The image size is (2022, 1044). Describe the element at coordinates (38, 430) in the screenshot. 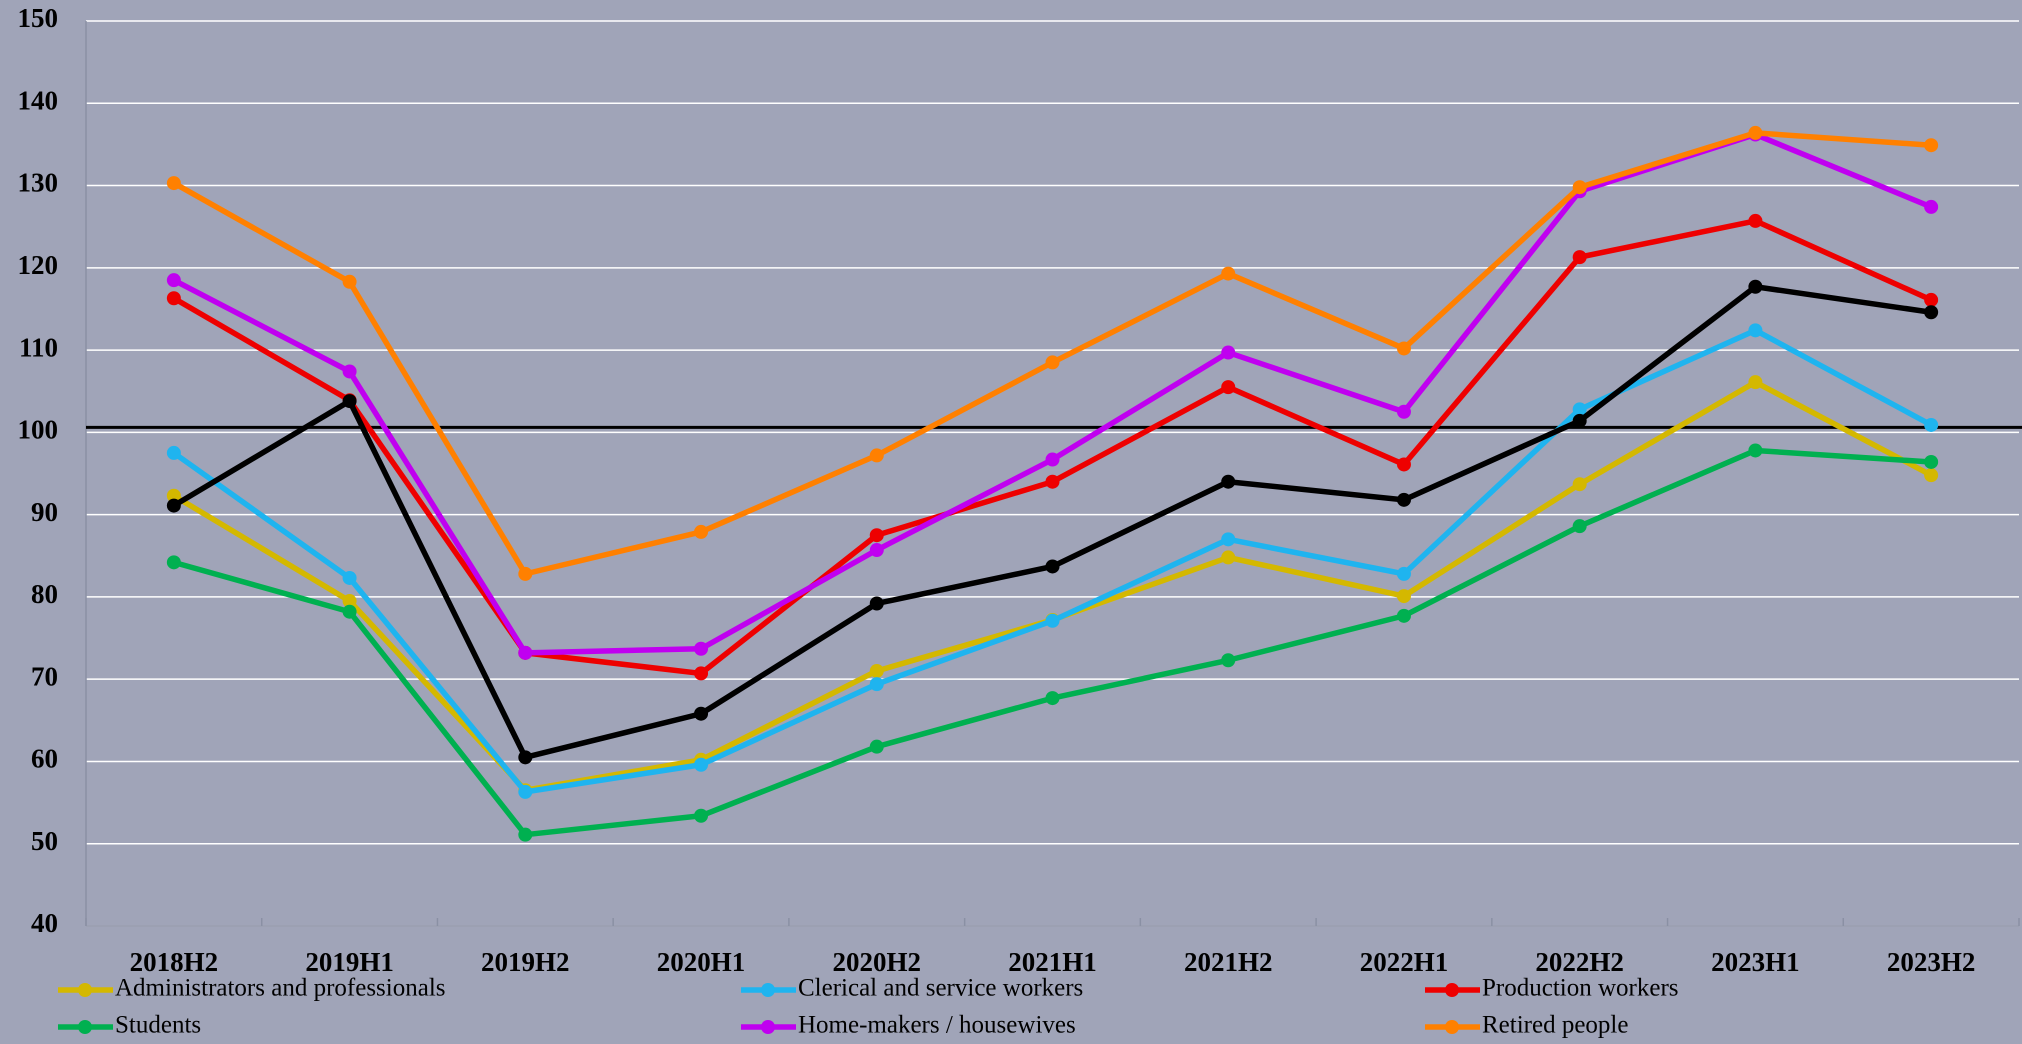

I see `y-tick-label: 100` at that location.